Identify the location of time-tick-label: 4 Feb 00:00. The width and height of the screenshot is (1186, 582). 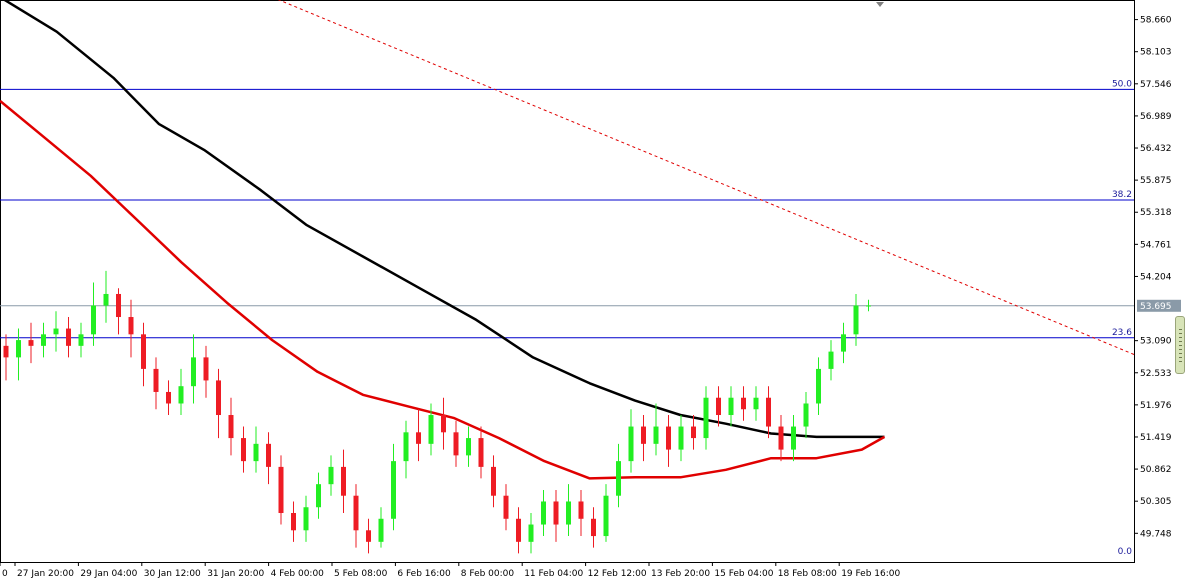
(298, 574).